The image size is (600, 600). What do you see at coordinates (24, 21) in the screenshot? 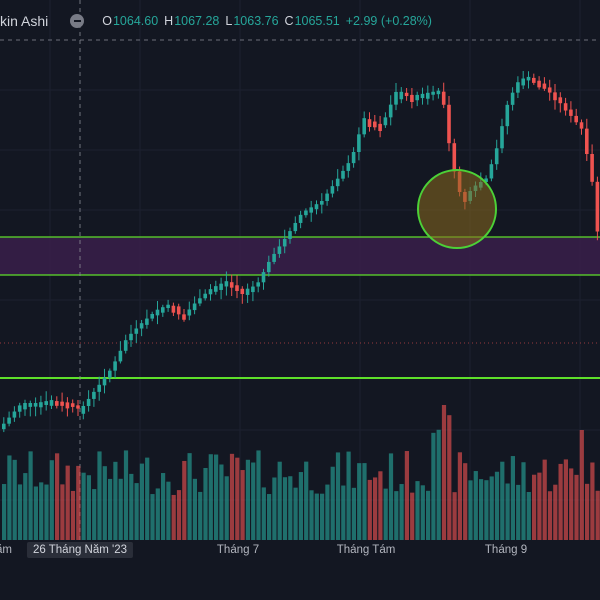
I see `symbol-title: kin Ashi` at bounding box center [24, 21].